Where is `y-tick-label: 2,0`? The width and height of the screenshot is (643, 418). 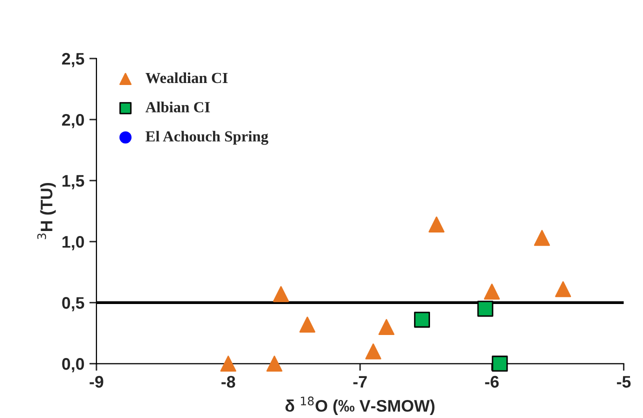
y-tick-label: 2,0 is located at coordinates (73, 121).